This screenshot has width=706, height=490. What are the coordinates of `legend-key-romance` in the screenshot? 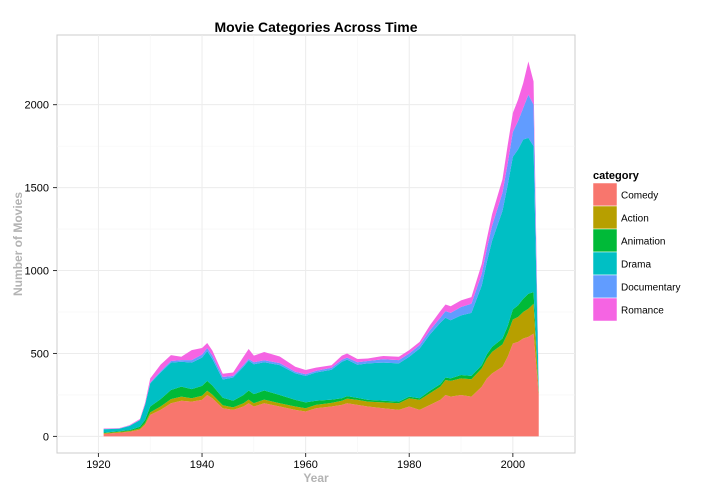 It's located at (605, 309).